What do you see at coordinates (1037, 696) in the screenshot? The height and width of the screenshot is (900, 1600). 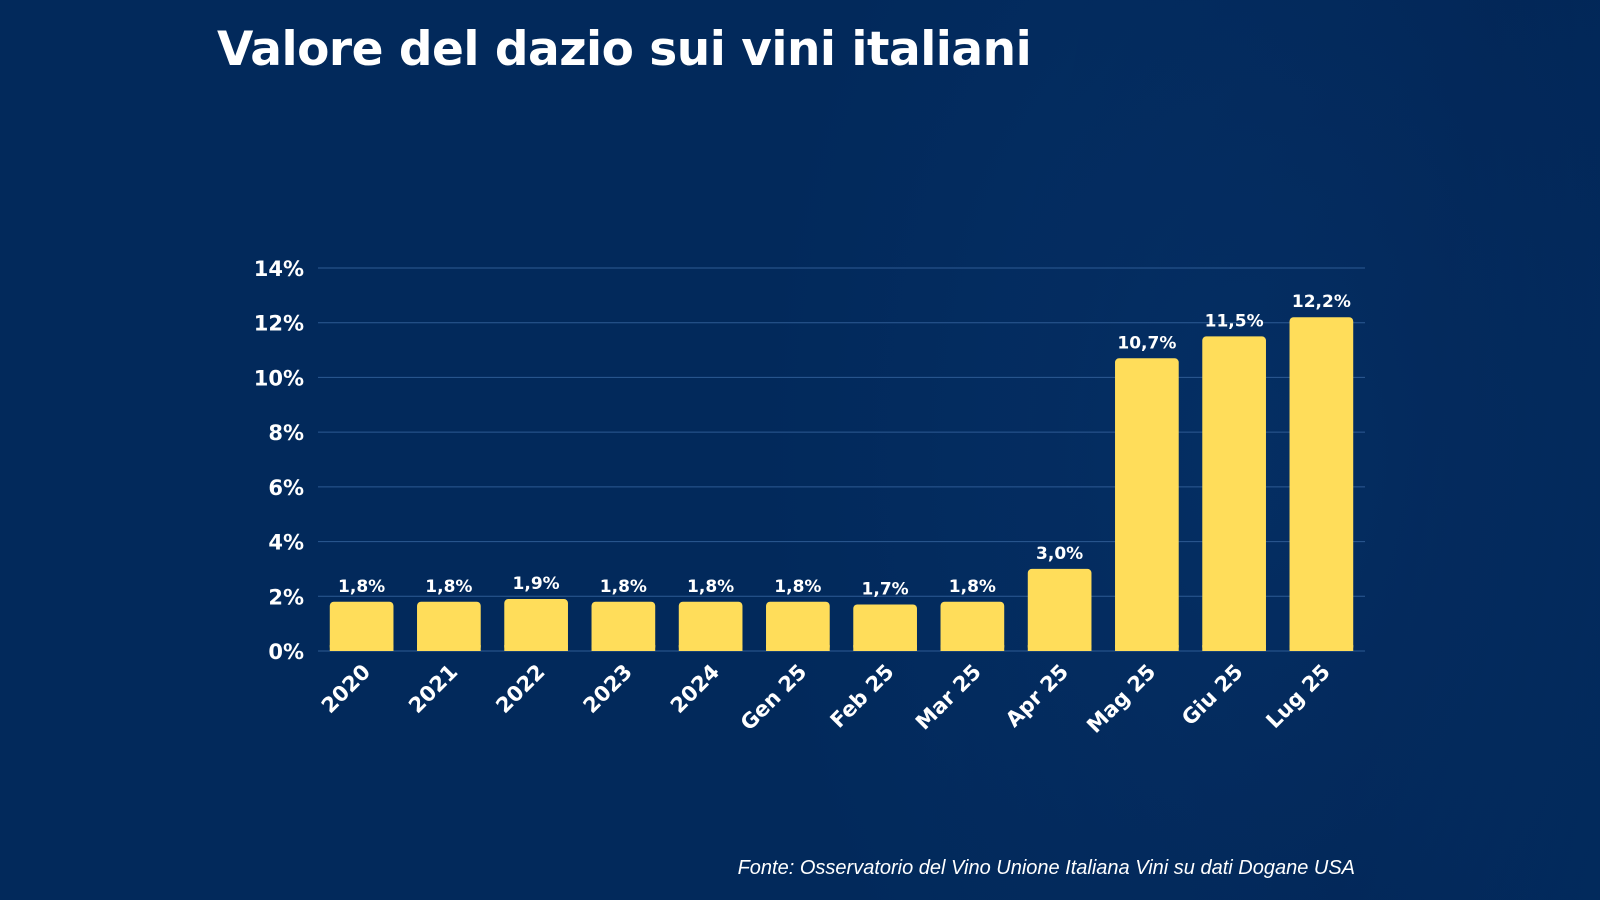 I see `x-tick-label: Apr 25` at bounding box center [1037, 696].